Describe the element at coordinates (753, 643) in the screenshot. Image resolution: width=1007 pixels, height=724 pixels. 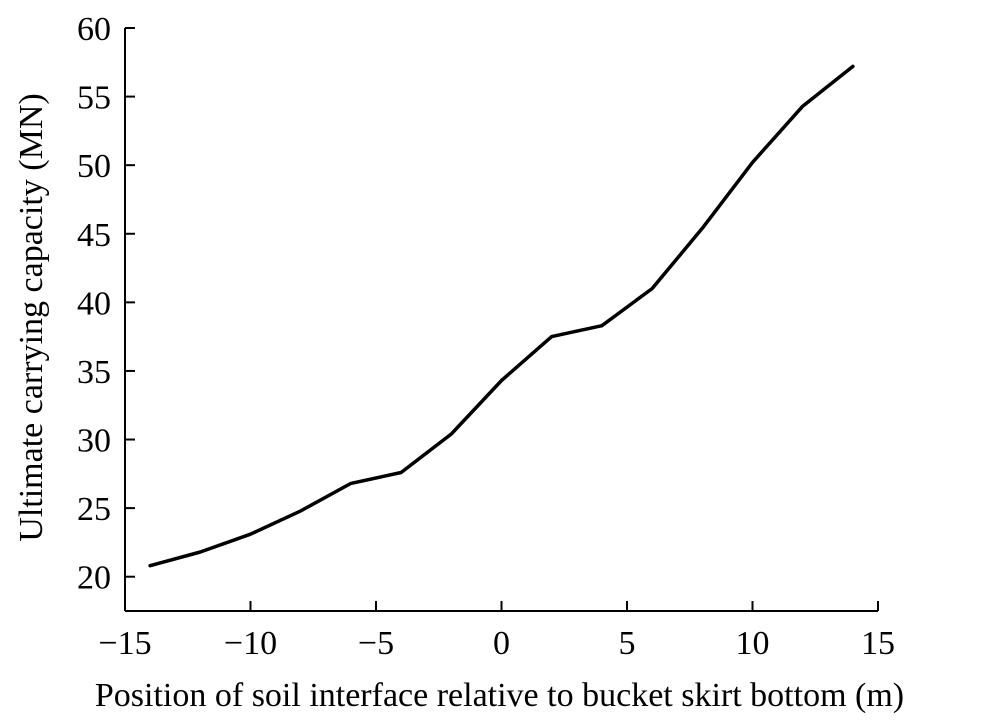
I see `x-tick-label: 10` at that location.